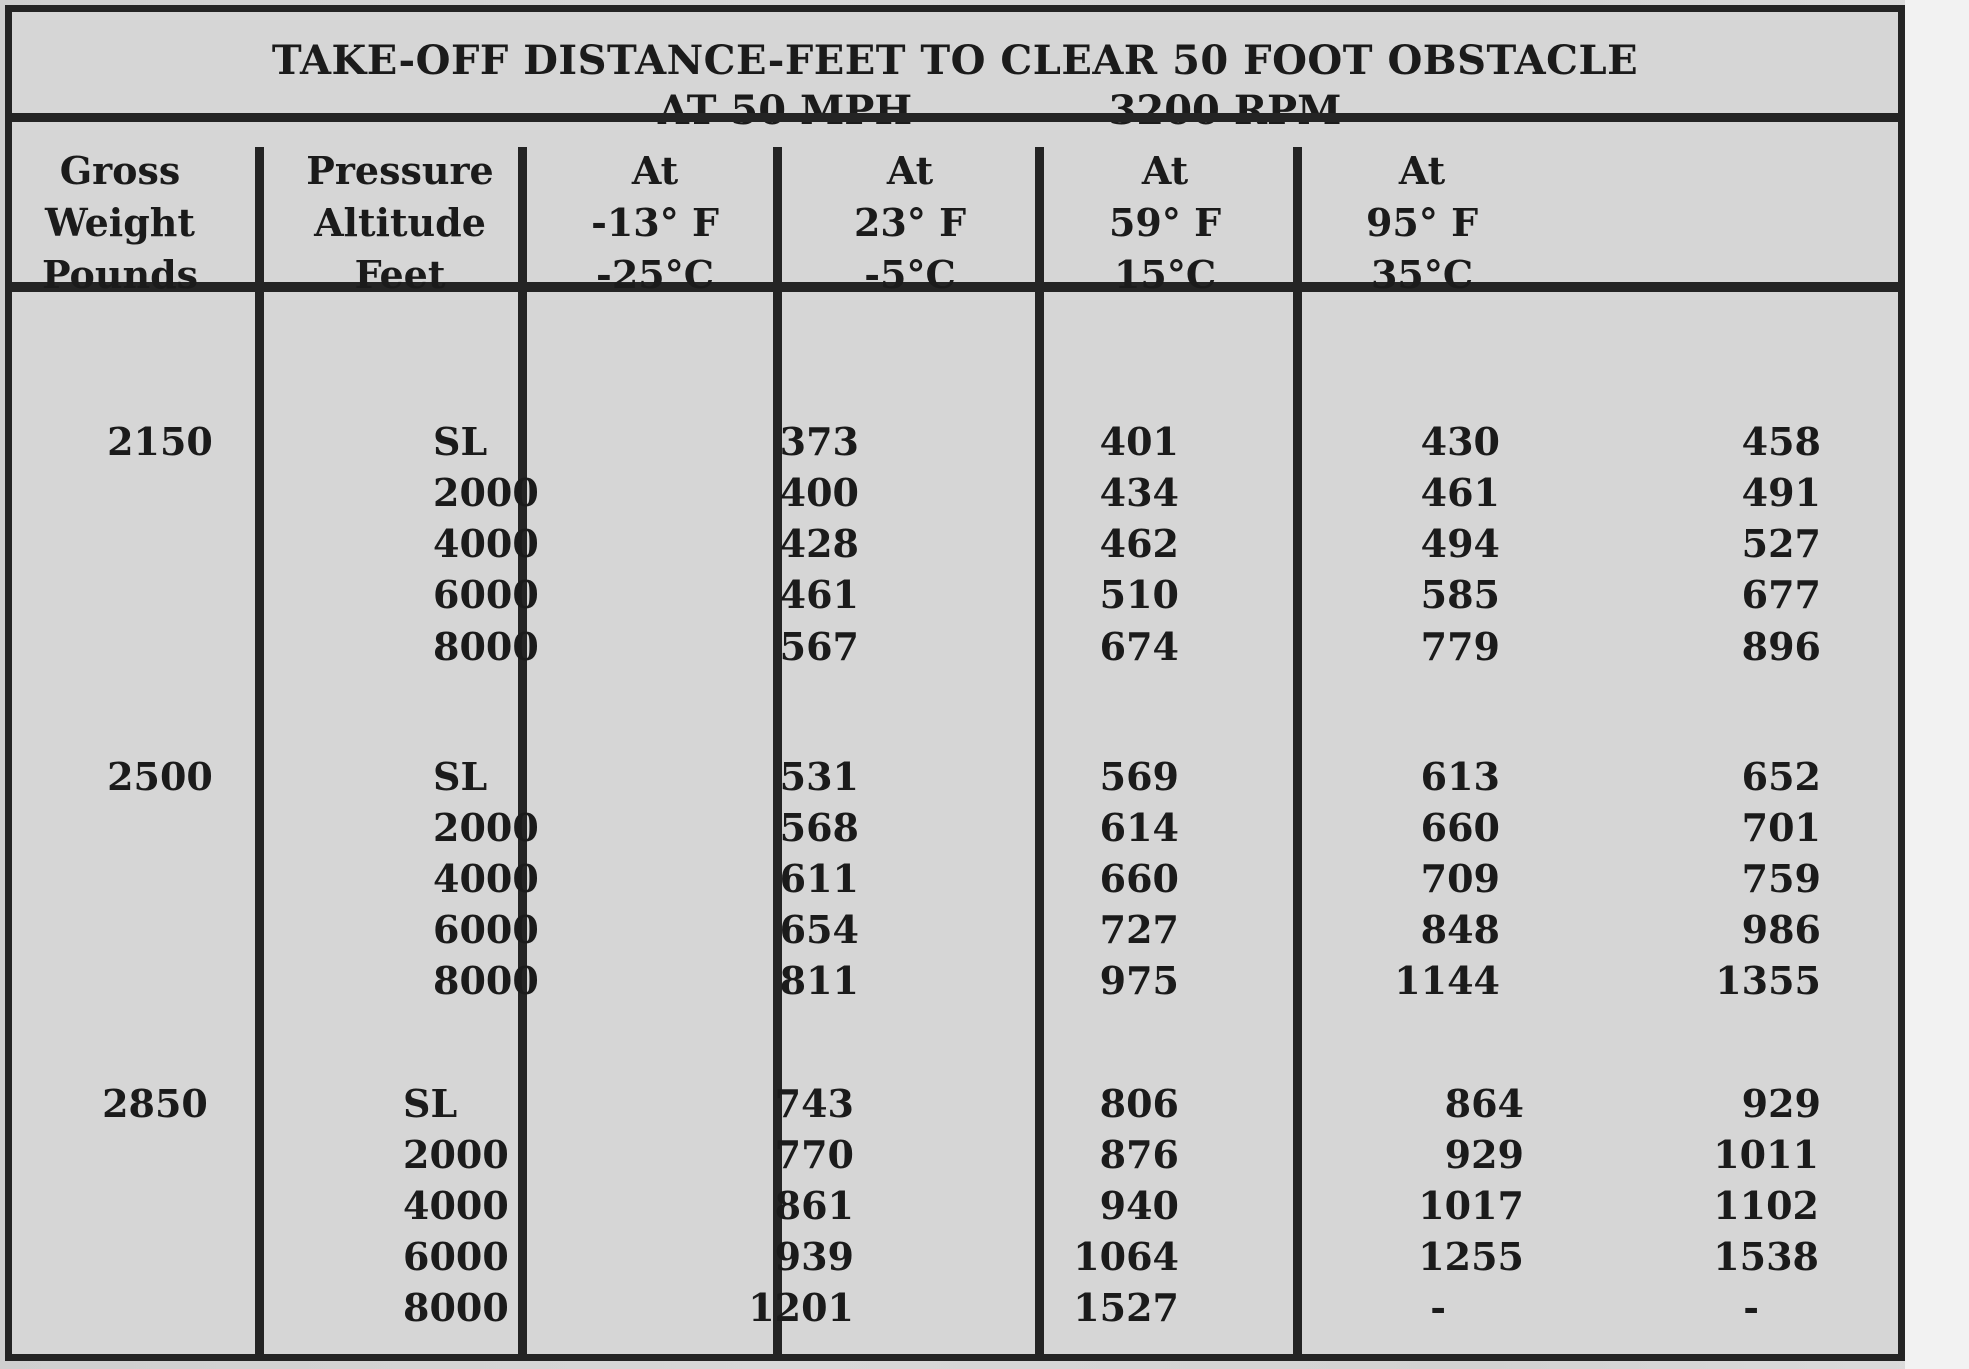 The height and width of the screenshot is (1369, 1969). Describe the element at coordinates (1139, 776) in the screenshot. I see `value-cell: 569` at that location.